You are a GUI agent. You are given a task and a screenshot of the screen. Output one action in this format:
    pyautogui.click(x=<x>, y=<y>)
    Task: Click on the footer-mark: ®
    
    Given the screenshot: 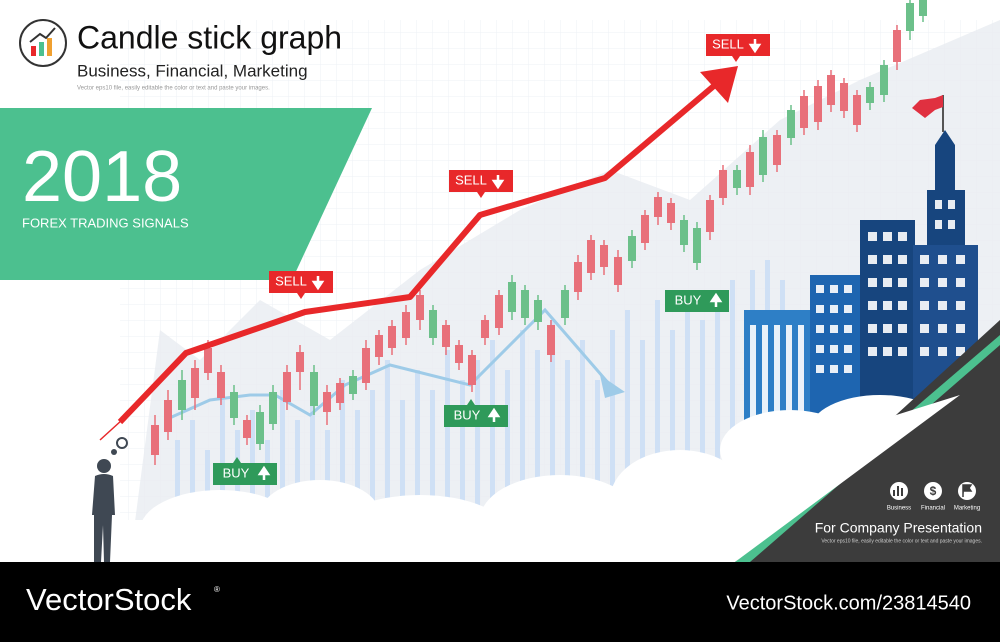 What is the action you would take?
    pyautogui.click(x=217, y=589)
    